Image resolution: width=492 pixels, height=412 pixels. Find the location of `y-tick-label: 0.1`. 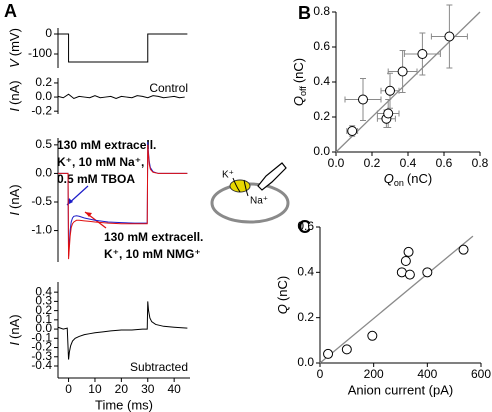

y-tick-label: 0.1 is located at coordinates (43, 319).